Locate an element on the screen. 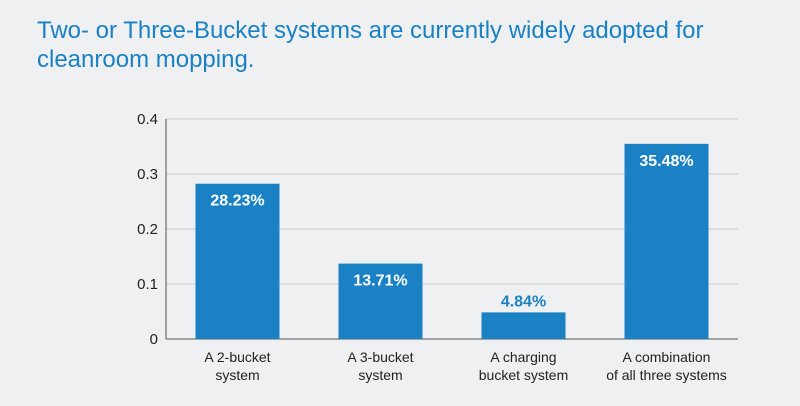 This screenshot has width=800, height=406. y-tick-label: 0.1 is located at coordinates (147, 284).